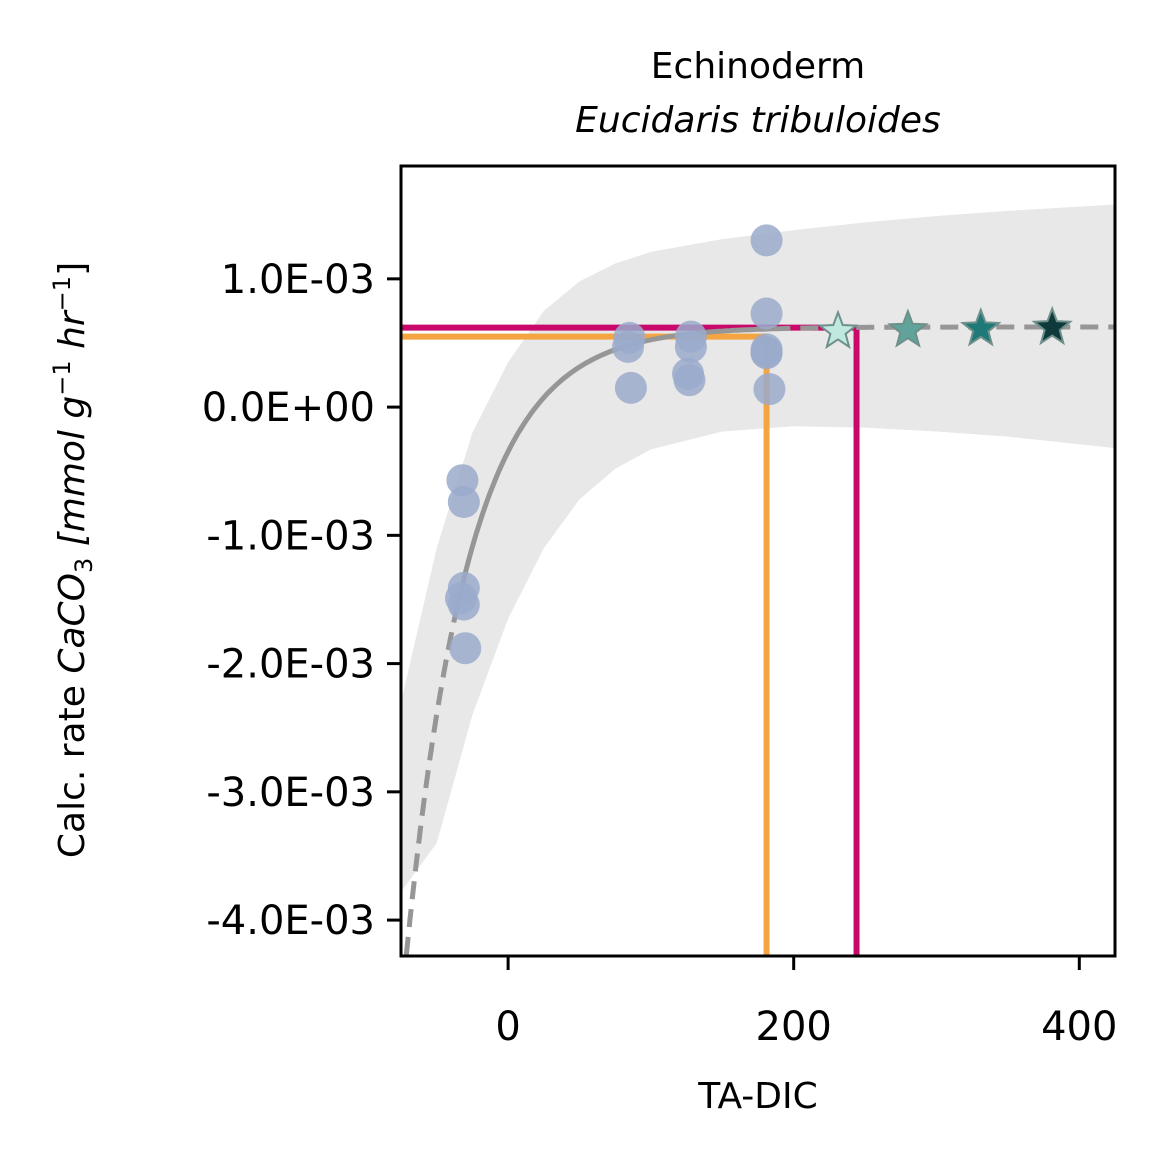  I want to click on y-tick-label: -4.0E-03, so click(290, 921).